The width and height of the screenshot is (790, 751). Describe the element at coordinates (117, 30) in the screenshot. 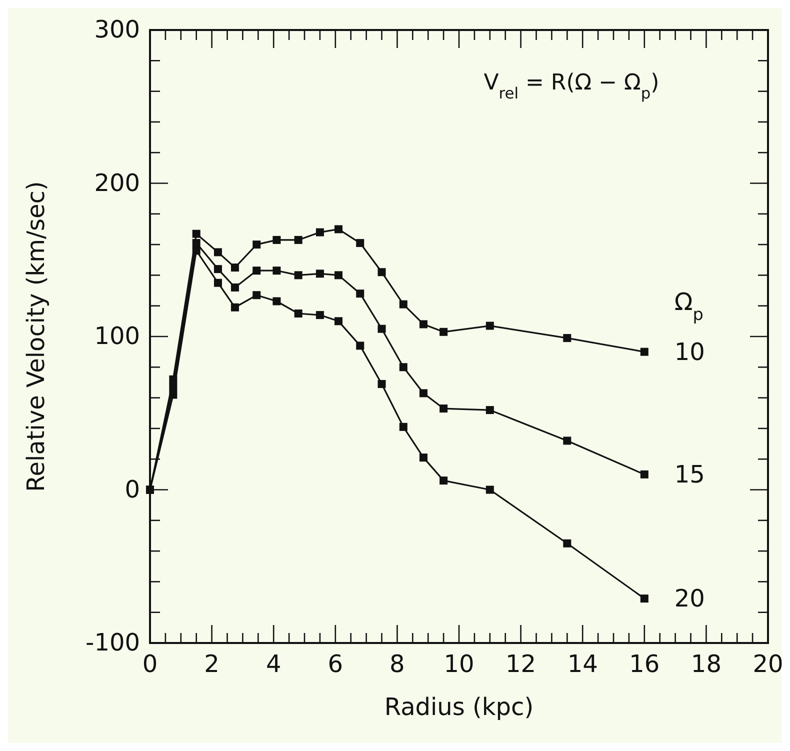

I see `y-tick-label: 300` at that location.